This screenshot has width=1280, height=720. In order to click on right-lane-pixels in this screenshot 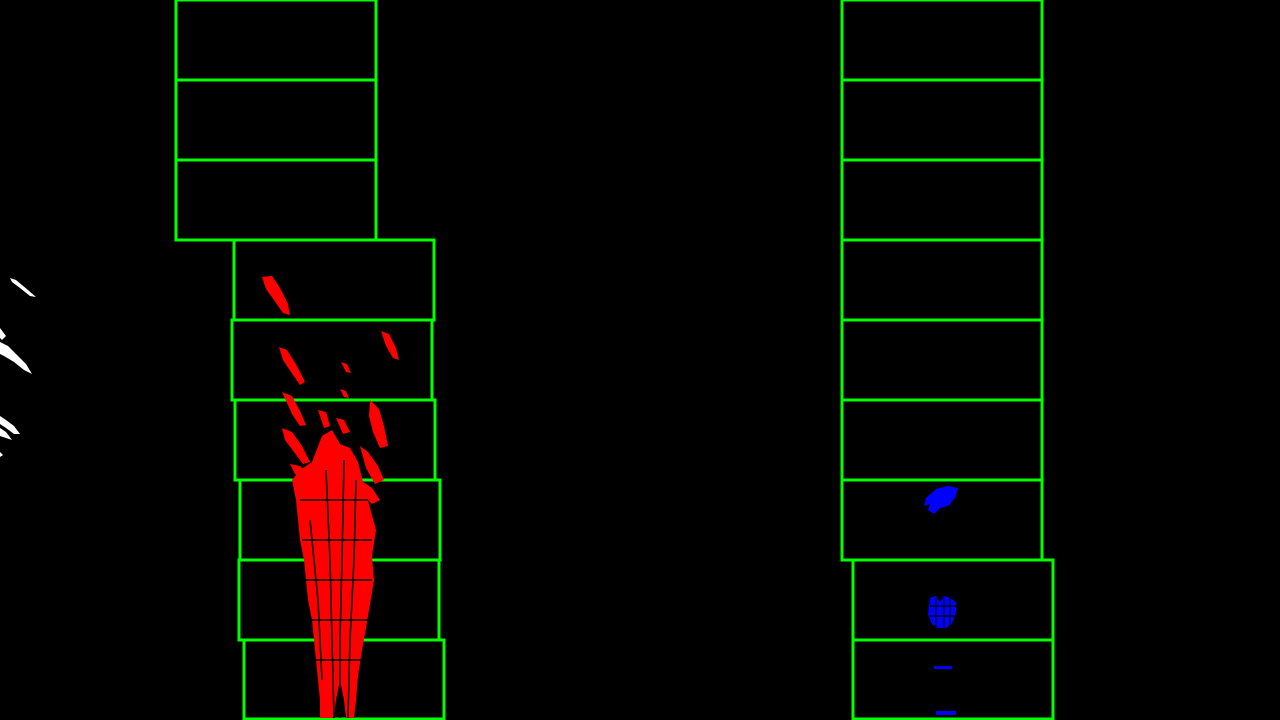, I will do `click(941, 600)`.